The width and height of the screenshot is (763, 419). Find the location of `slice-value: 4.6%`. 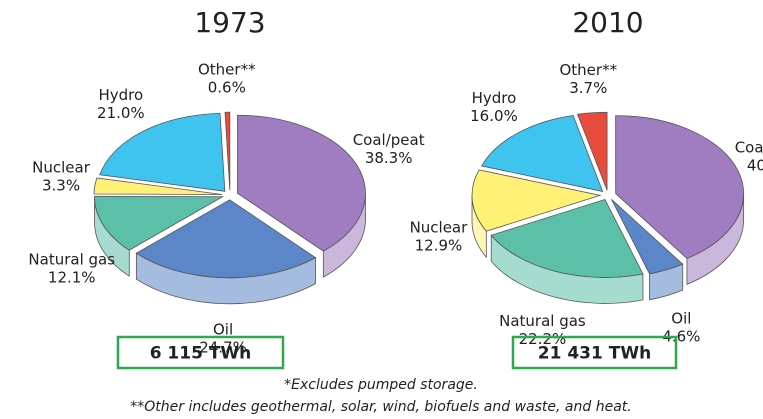

slice-value: 4.6% is located at coordinates (681, 337).